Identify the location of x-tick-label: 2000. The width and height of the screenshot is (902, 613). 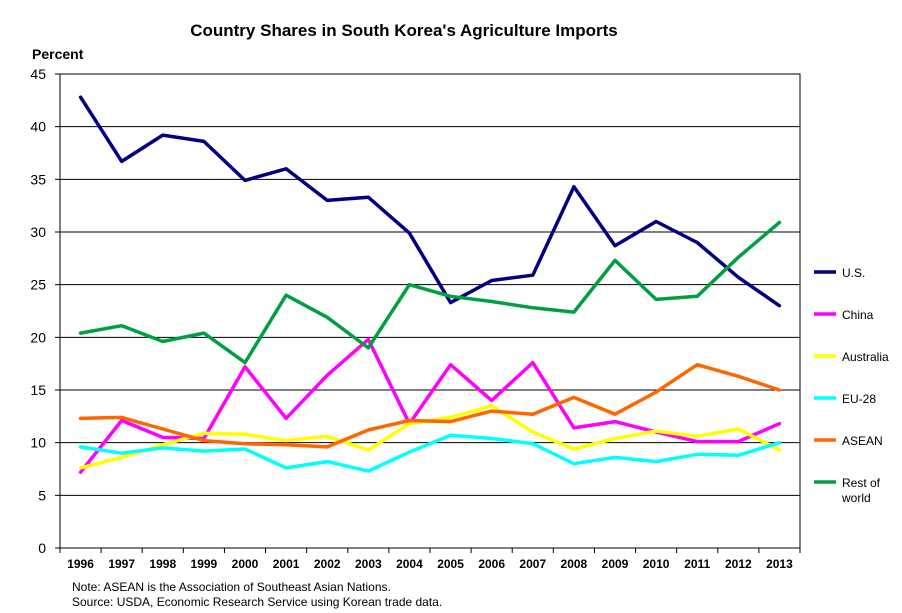
(245, 564).